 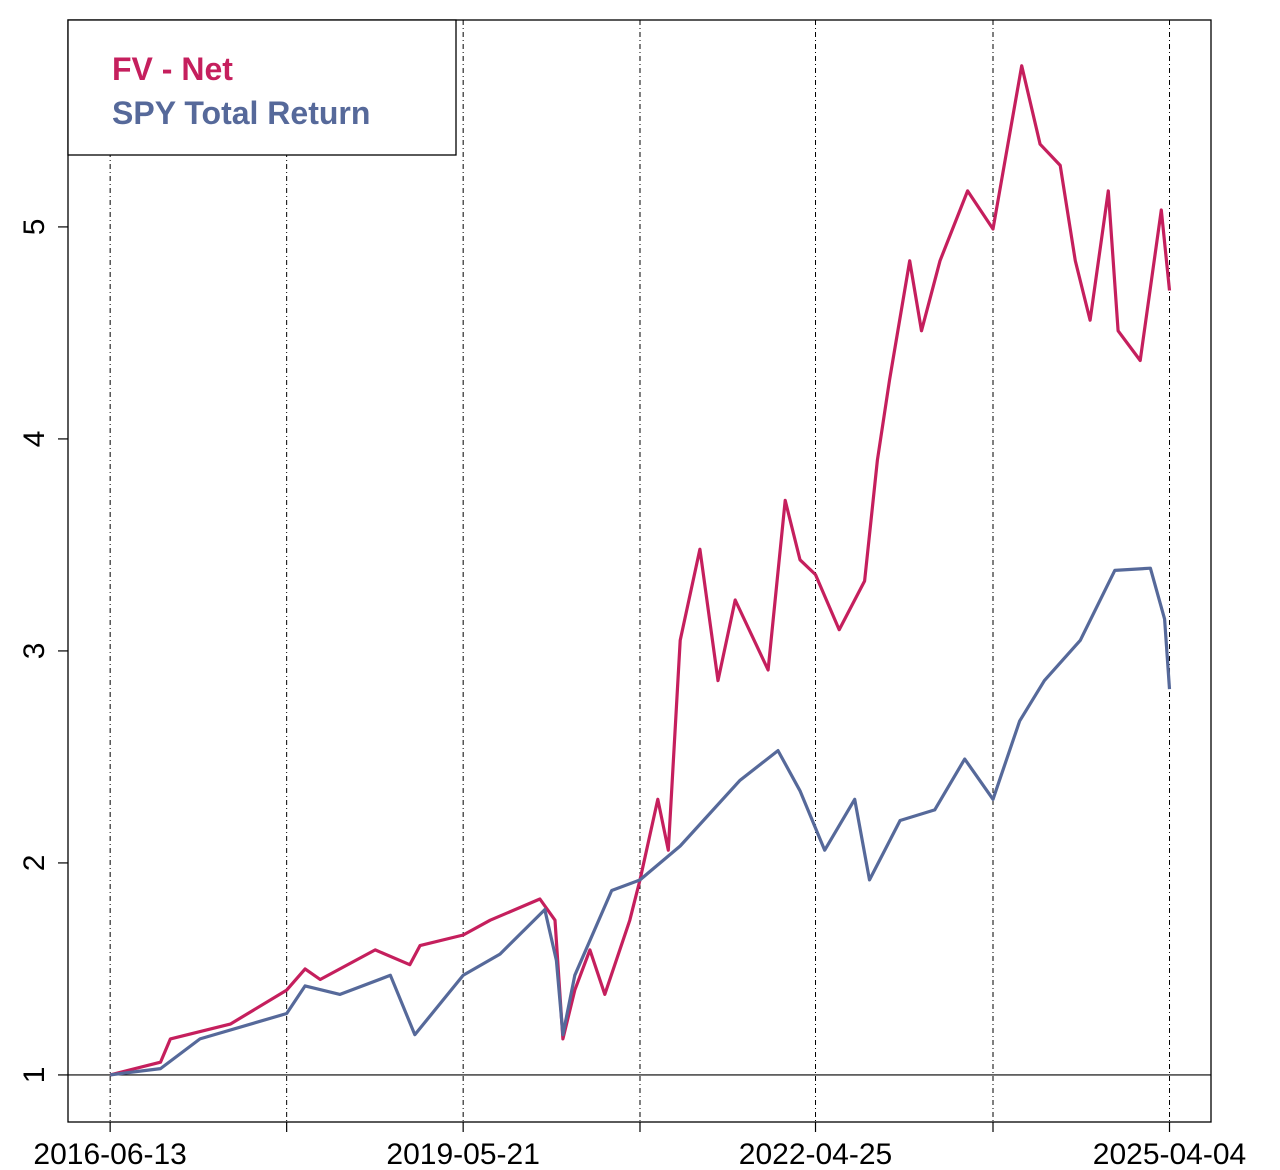 I want to click on legend: FV - Net SPY Total Return, so click(x=262, y=87).